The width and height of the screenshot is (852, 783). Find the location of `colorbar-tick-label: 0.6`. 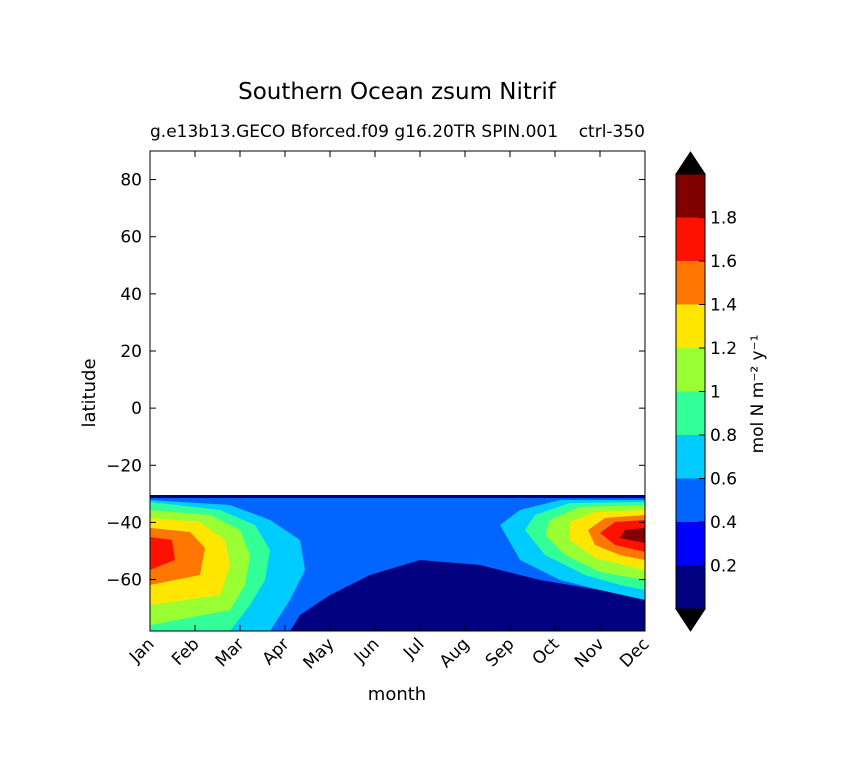

colorbar-tick-label: 0.6 is located at coordinates (723, 480).